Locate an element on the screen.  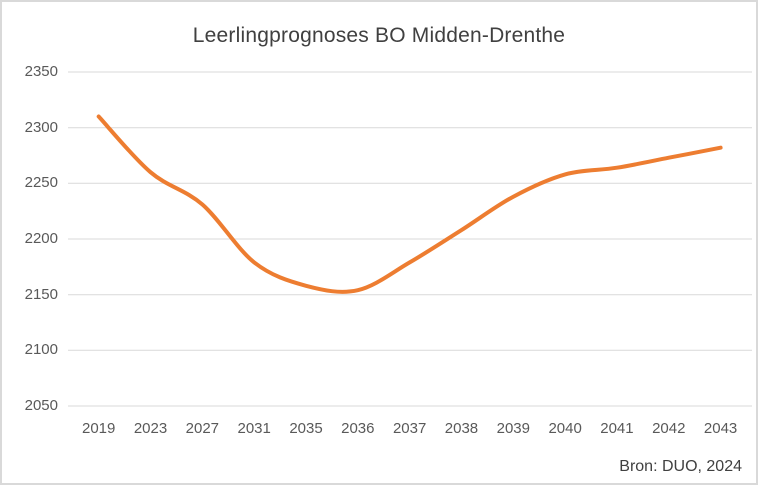
y-axis-tick-label: 2350 is located at coordinates (41, 71).